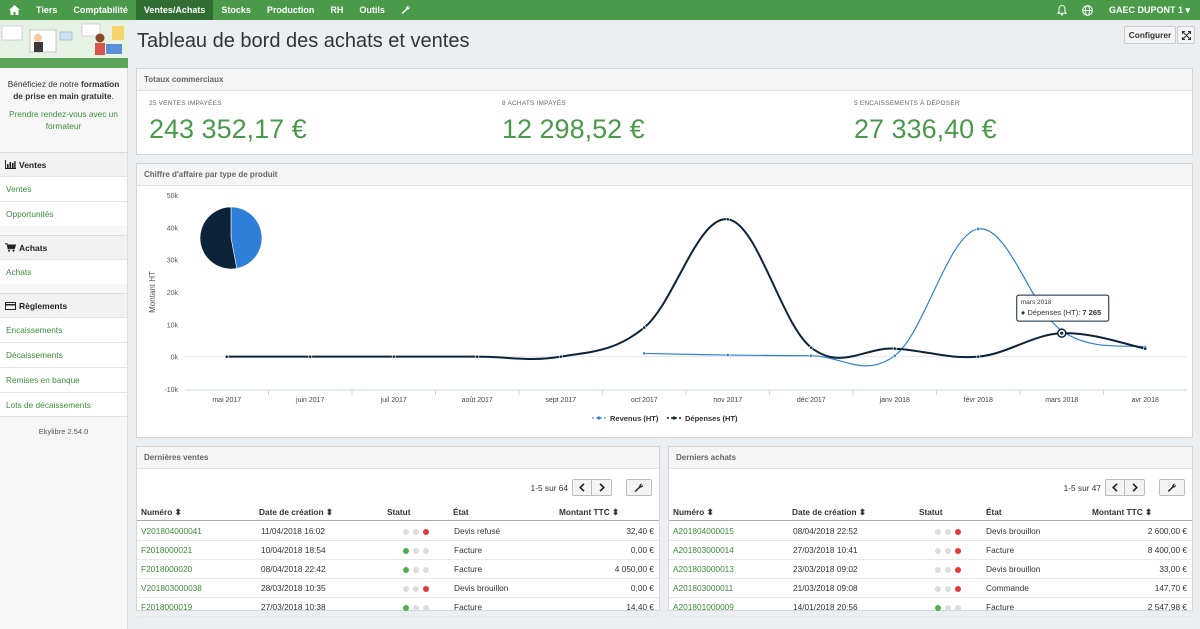 The height and width of the screenshot is (629, 1200). Describe the element at coordinates (173, 228) in the screenshot. I see `y-tick-label: 40k` at that location.